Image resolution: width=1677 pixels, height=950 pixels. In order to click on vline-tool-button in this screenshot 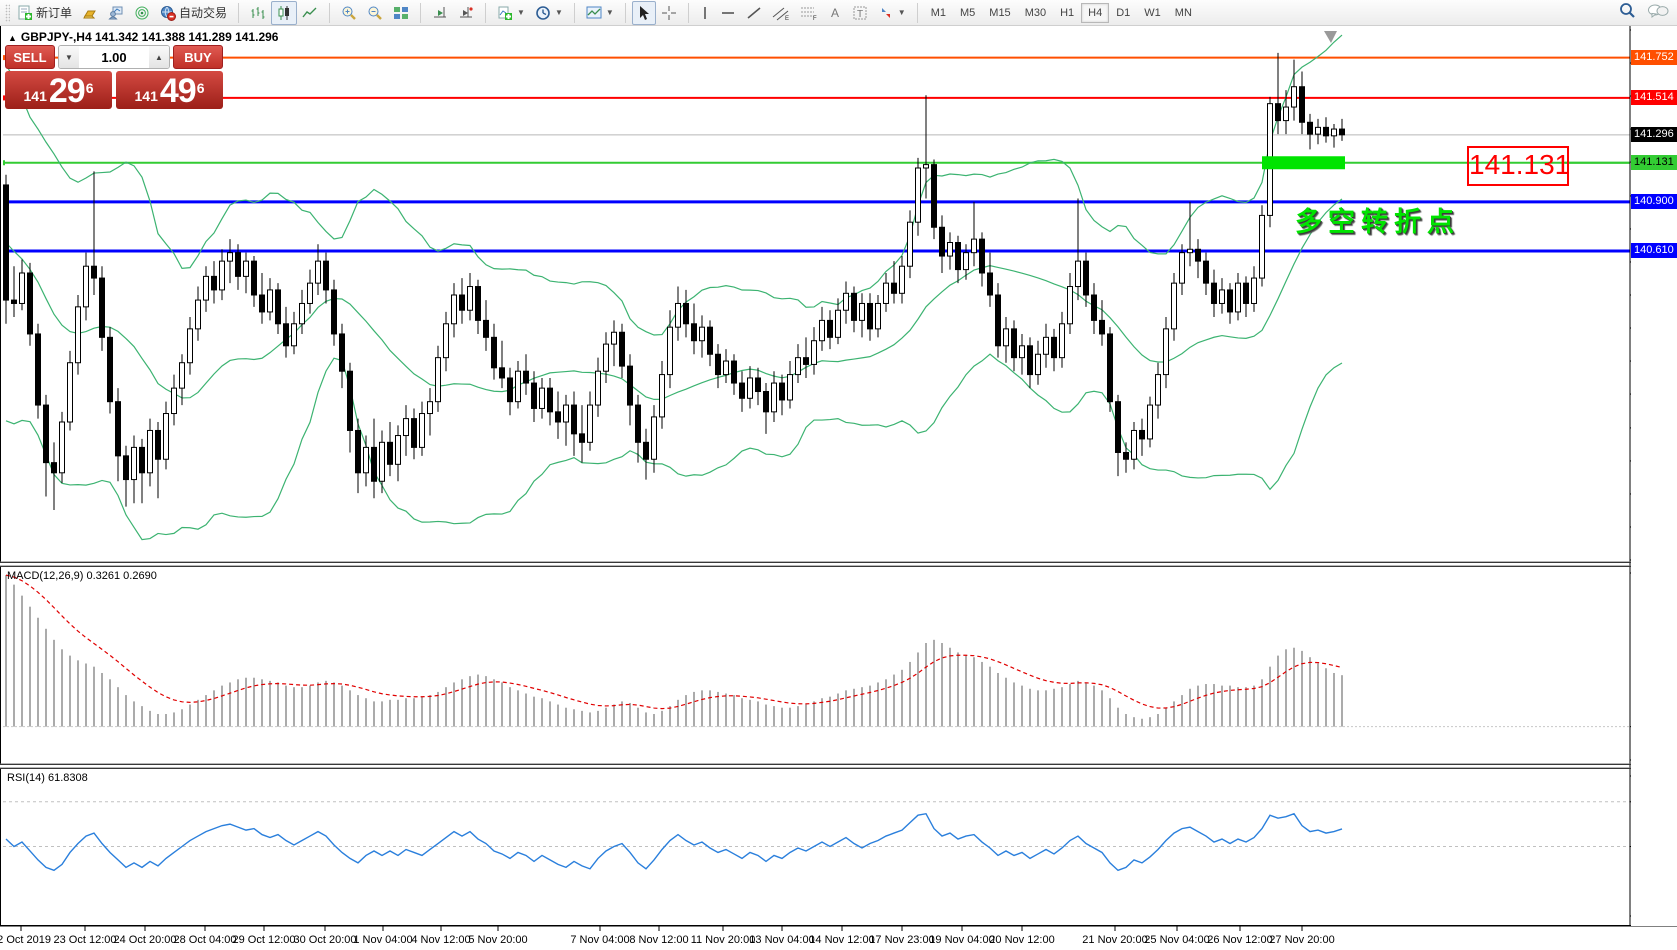, I will do `click(705, 13)`.